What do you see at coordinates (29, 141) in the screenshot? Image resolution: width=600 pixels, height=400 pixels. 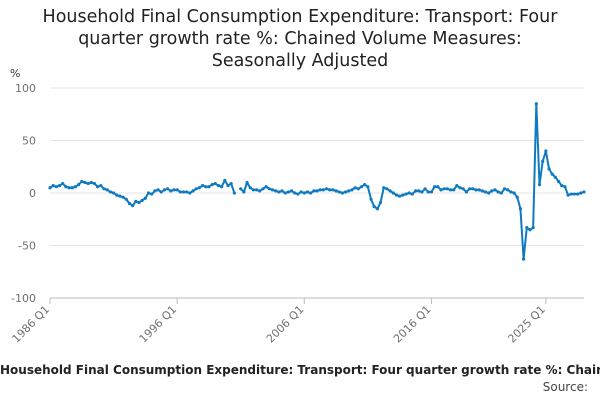 I see `y-tick-label: 50` at bounding box center [29, 141].